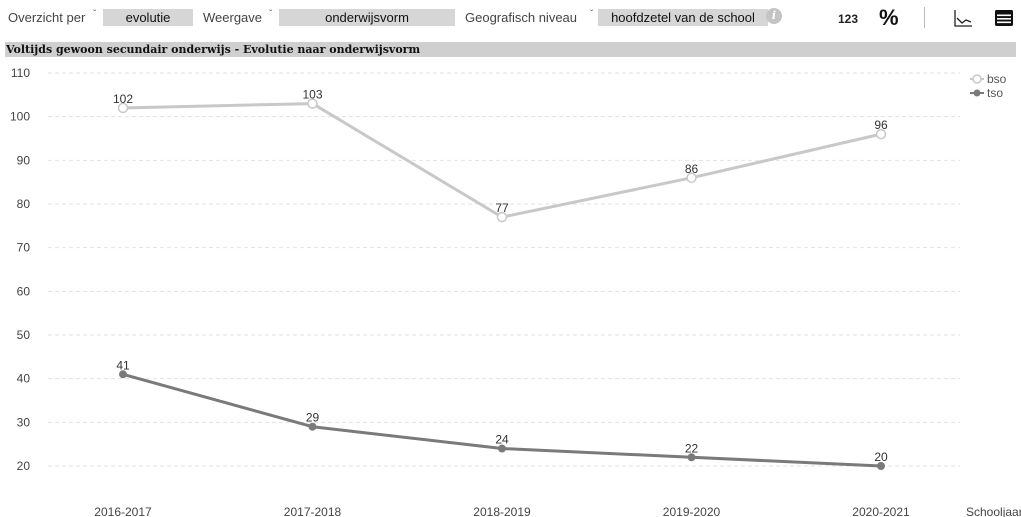  Describe the element at coordinates (881, 511) in the screenshot. I see `x-tick-label: 2020-2021` at that location.